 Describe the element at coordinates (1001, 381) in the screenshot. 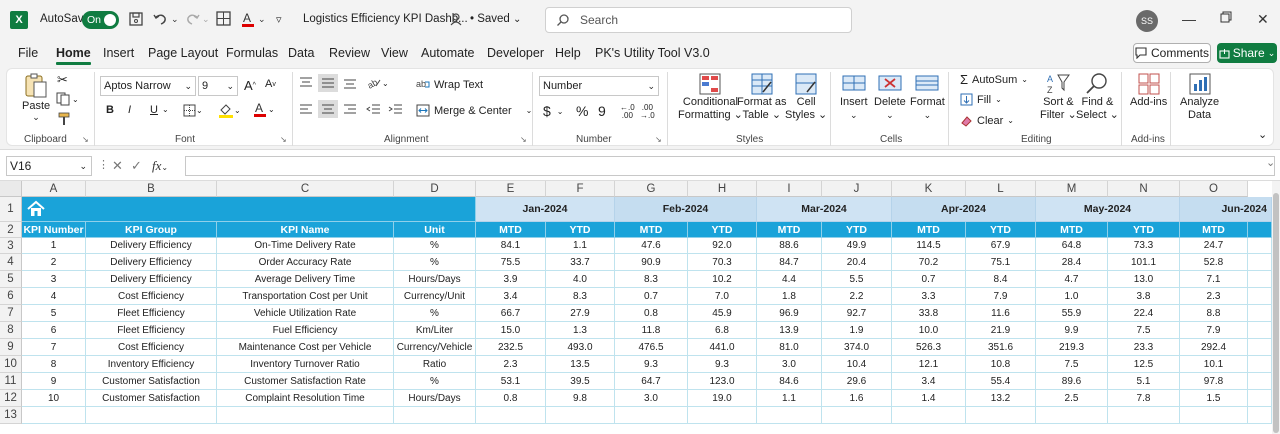

I see `table-cell: 55.4` at that location.